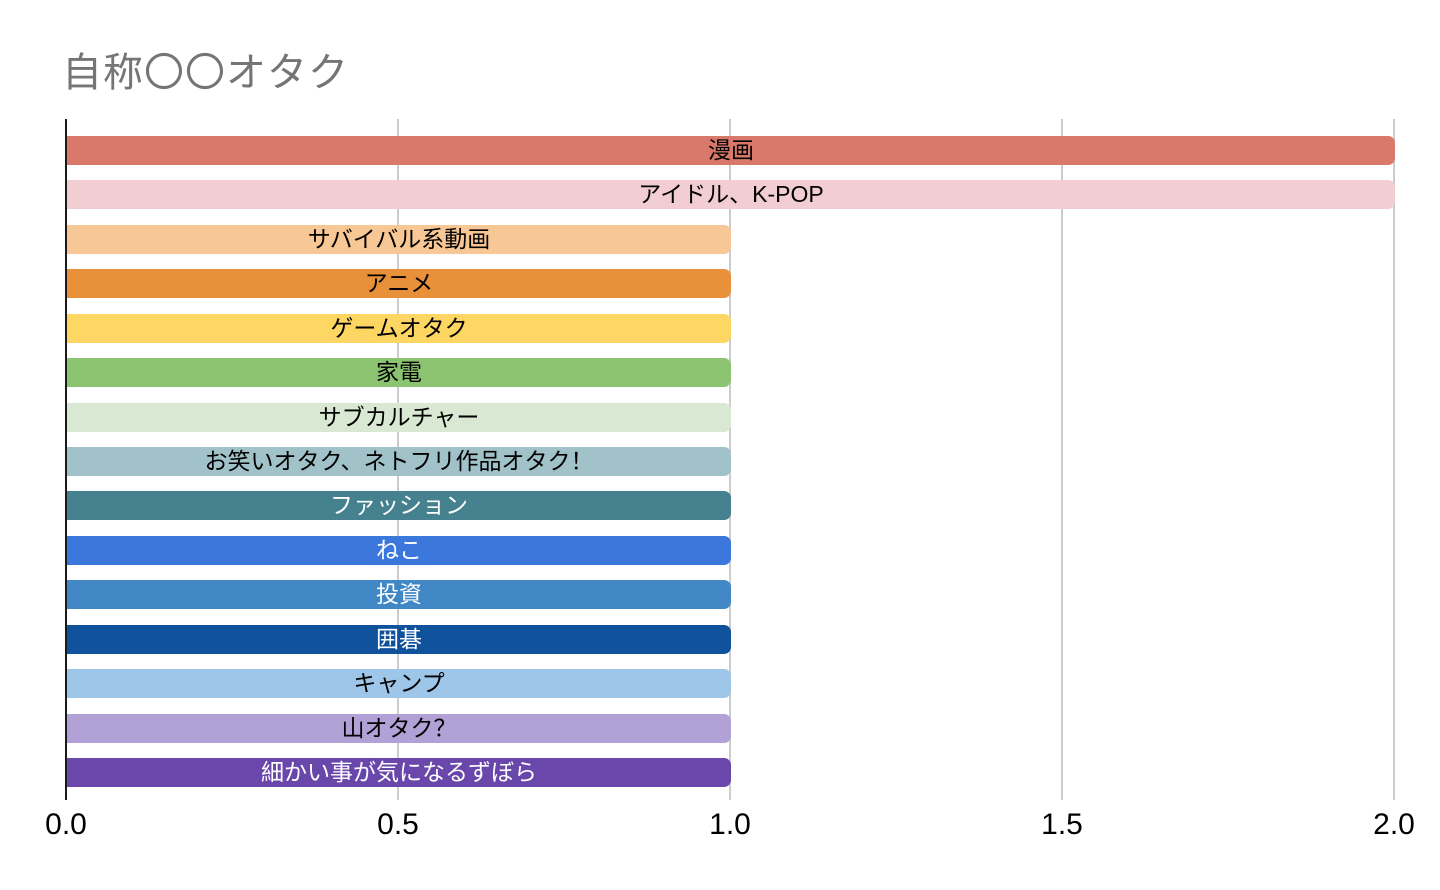 The image size is (1440, 890). I want to click on bar-category-label: ファッション, so click(399, 505).